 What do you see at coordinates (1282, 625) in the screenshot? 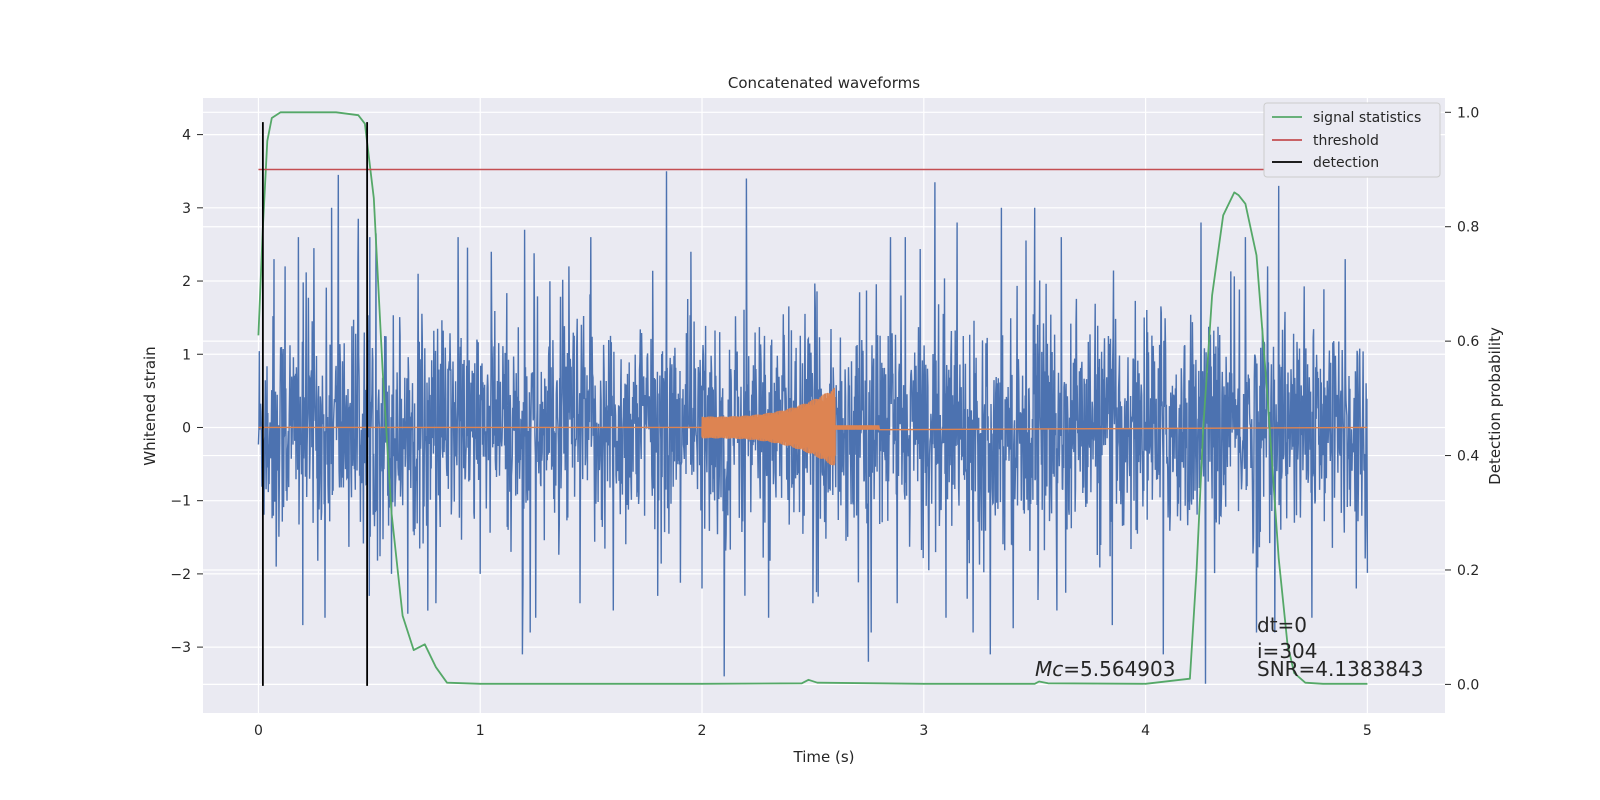
I see `dt-annotation: dt=0` at bounding box center [1282, 625].